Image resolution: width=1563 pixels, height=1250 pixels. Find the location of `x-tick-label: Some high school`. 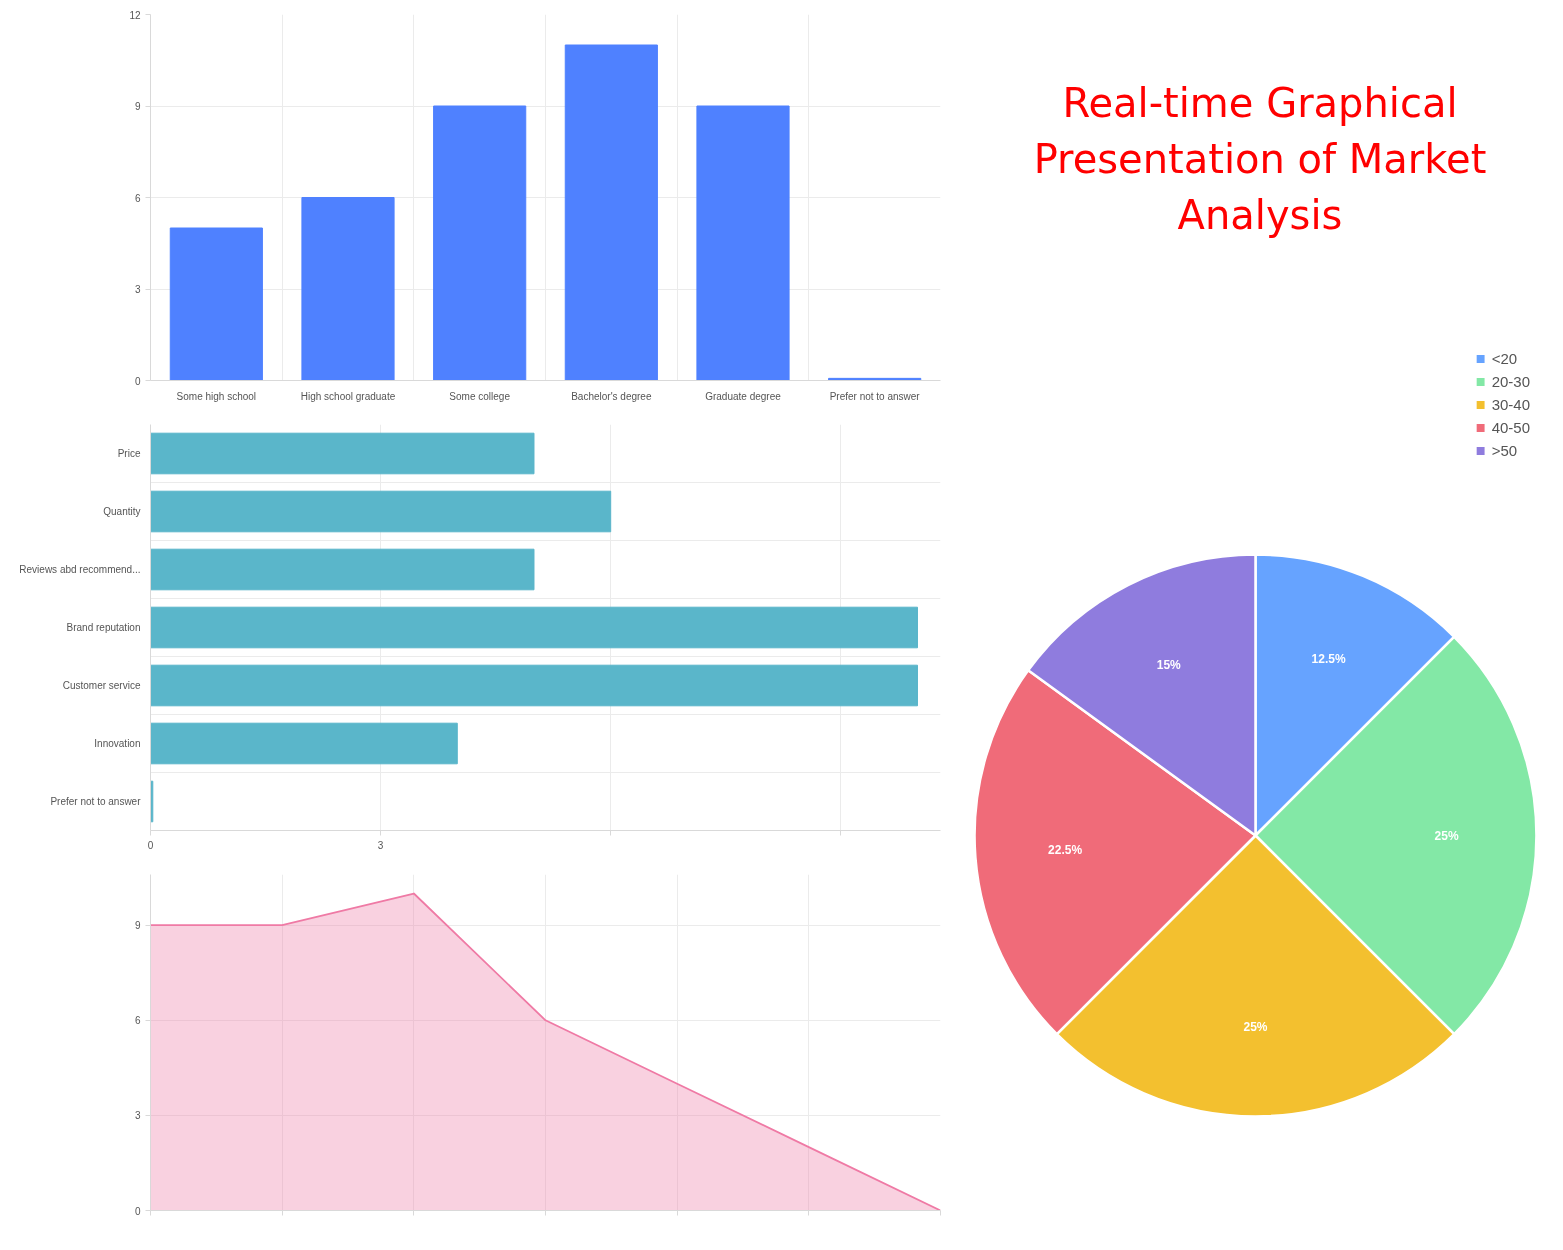

x-tick-label: Some high school is located at coordinates (216, 396).